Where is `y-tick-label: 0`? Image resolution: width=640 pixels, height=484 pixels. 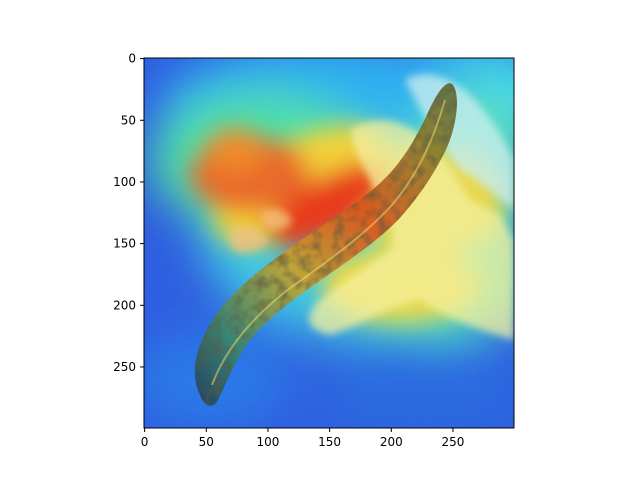 y-tick-label: 0 is located at coordinates (132, 59).